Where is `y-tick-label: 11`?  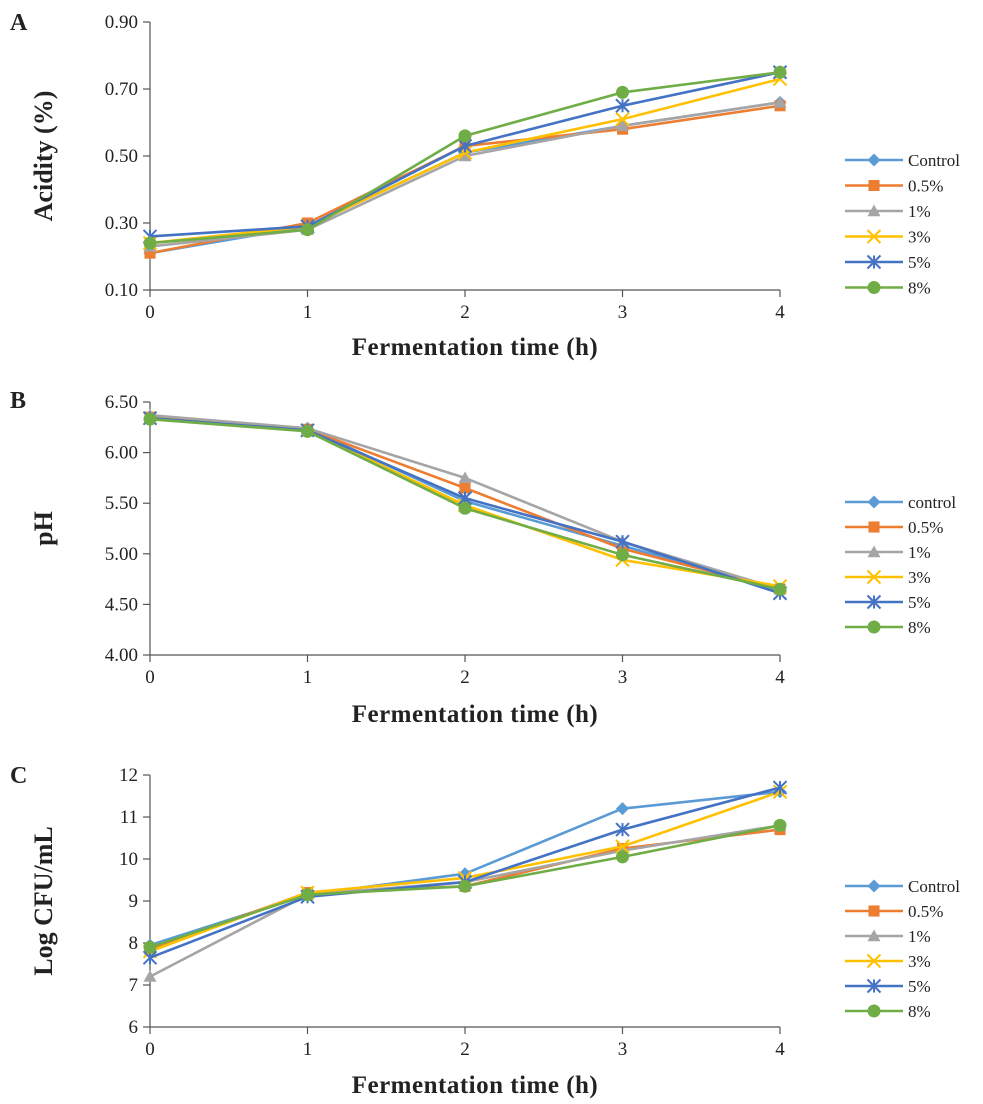 y-tick-label: 11 is located at coordinates (129, 817).